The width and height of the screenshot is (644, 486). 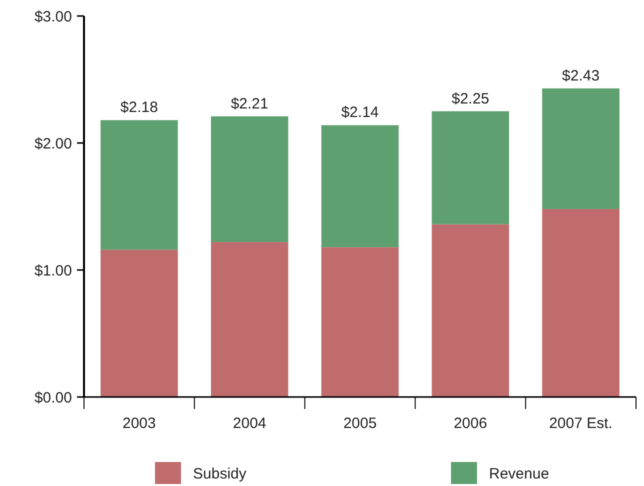 What do you see at coordinates (360, 423) in the screenshot?
I see `x-tick-label: 2005` at bounding box center [360, 423].